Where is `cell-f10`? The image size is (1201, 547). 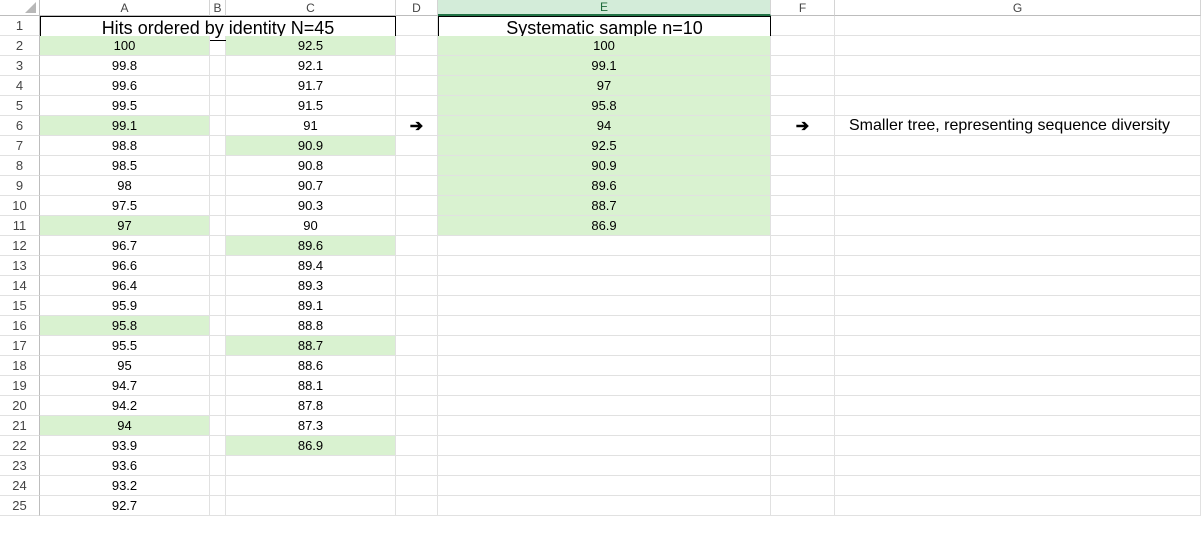
cell-f10 is located at coordinates (803, 206).